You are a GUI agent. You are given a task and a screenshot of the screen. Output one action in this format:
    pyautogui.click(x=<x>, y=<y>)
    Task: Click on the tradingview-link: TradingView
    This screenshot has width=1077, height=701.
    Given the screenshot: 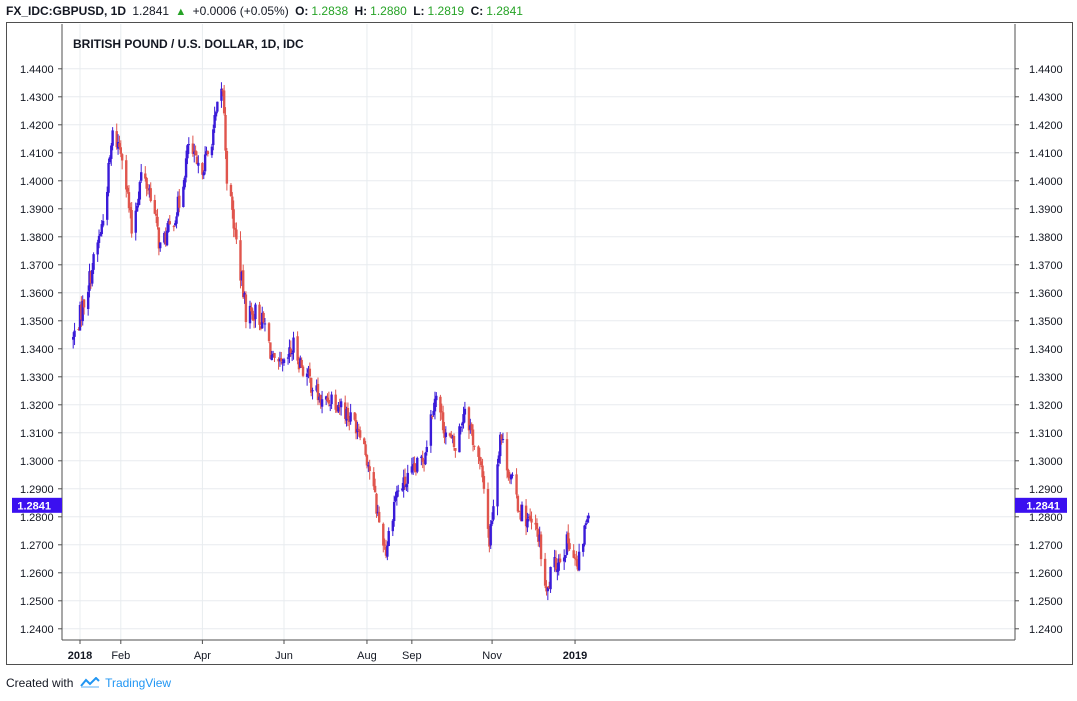 What is the action you would take?
    pyautogui.click(x=138, y=683)
    